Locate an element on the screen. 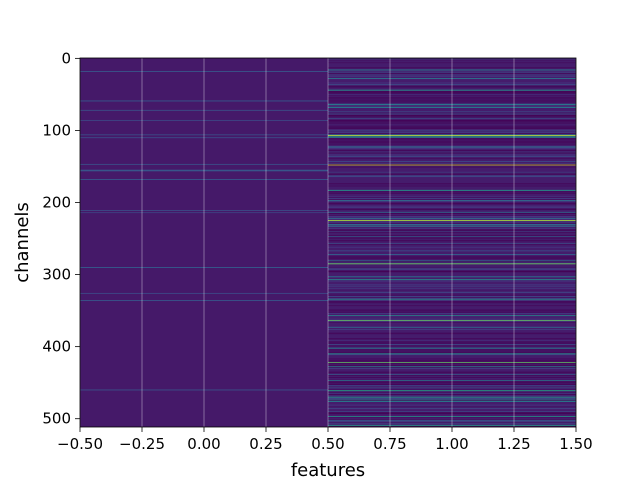 This screenshot has height=480, width=640. y-tick-label: 200 is located at coordinates (56, 203).